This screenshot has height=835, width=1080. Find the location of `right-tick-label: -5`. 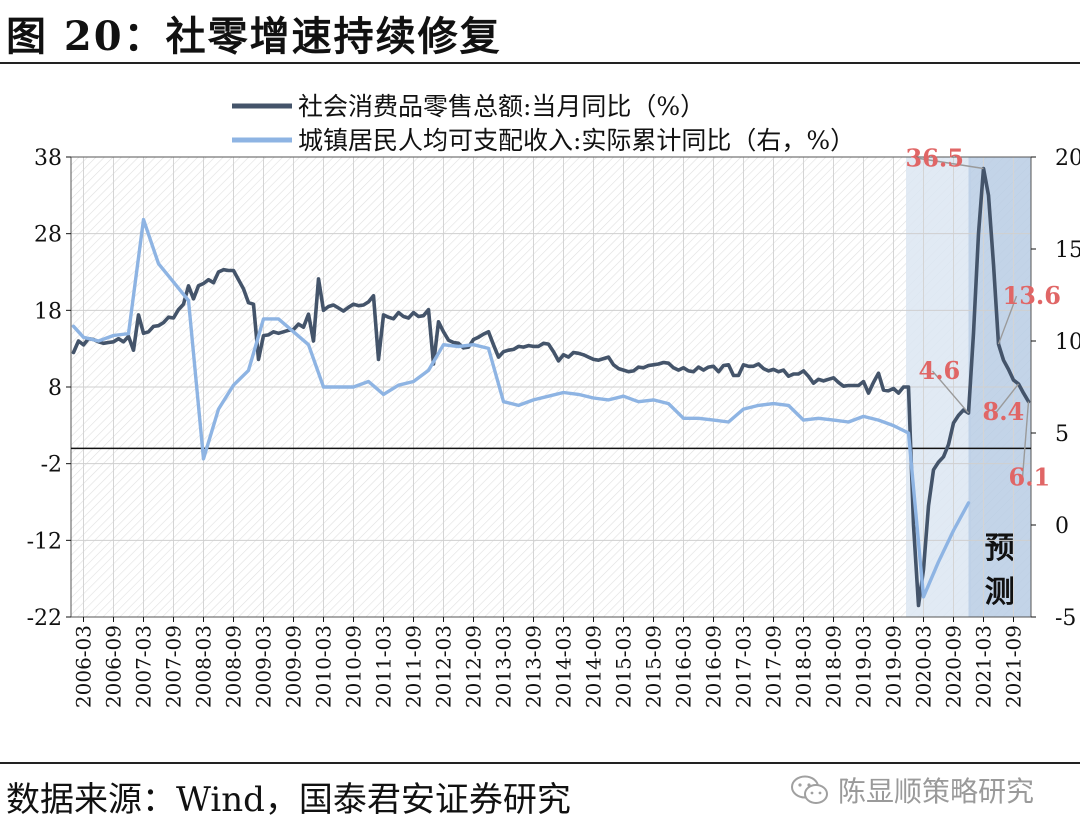

right-tick-label: -5 is located at coordinates (1065, 618).